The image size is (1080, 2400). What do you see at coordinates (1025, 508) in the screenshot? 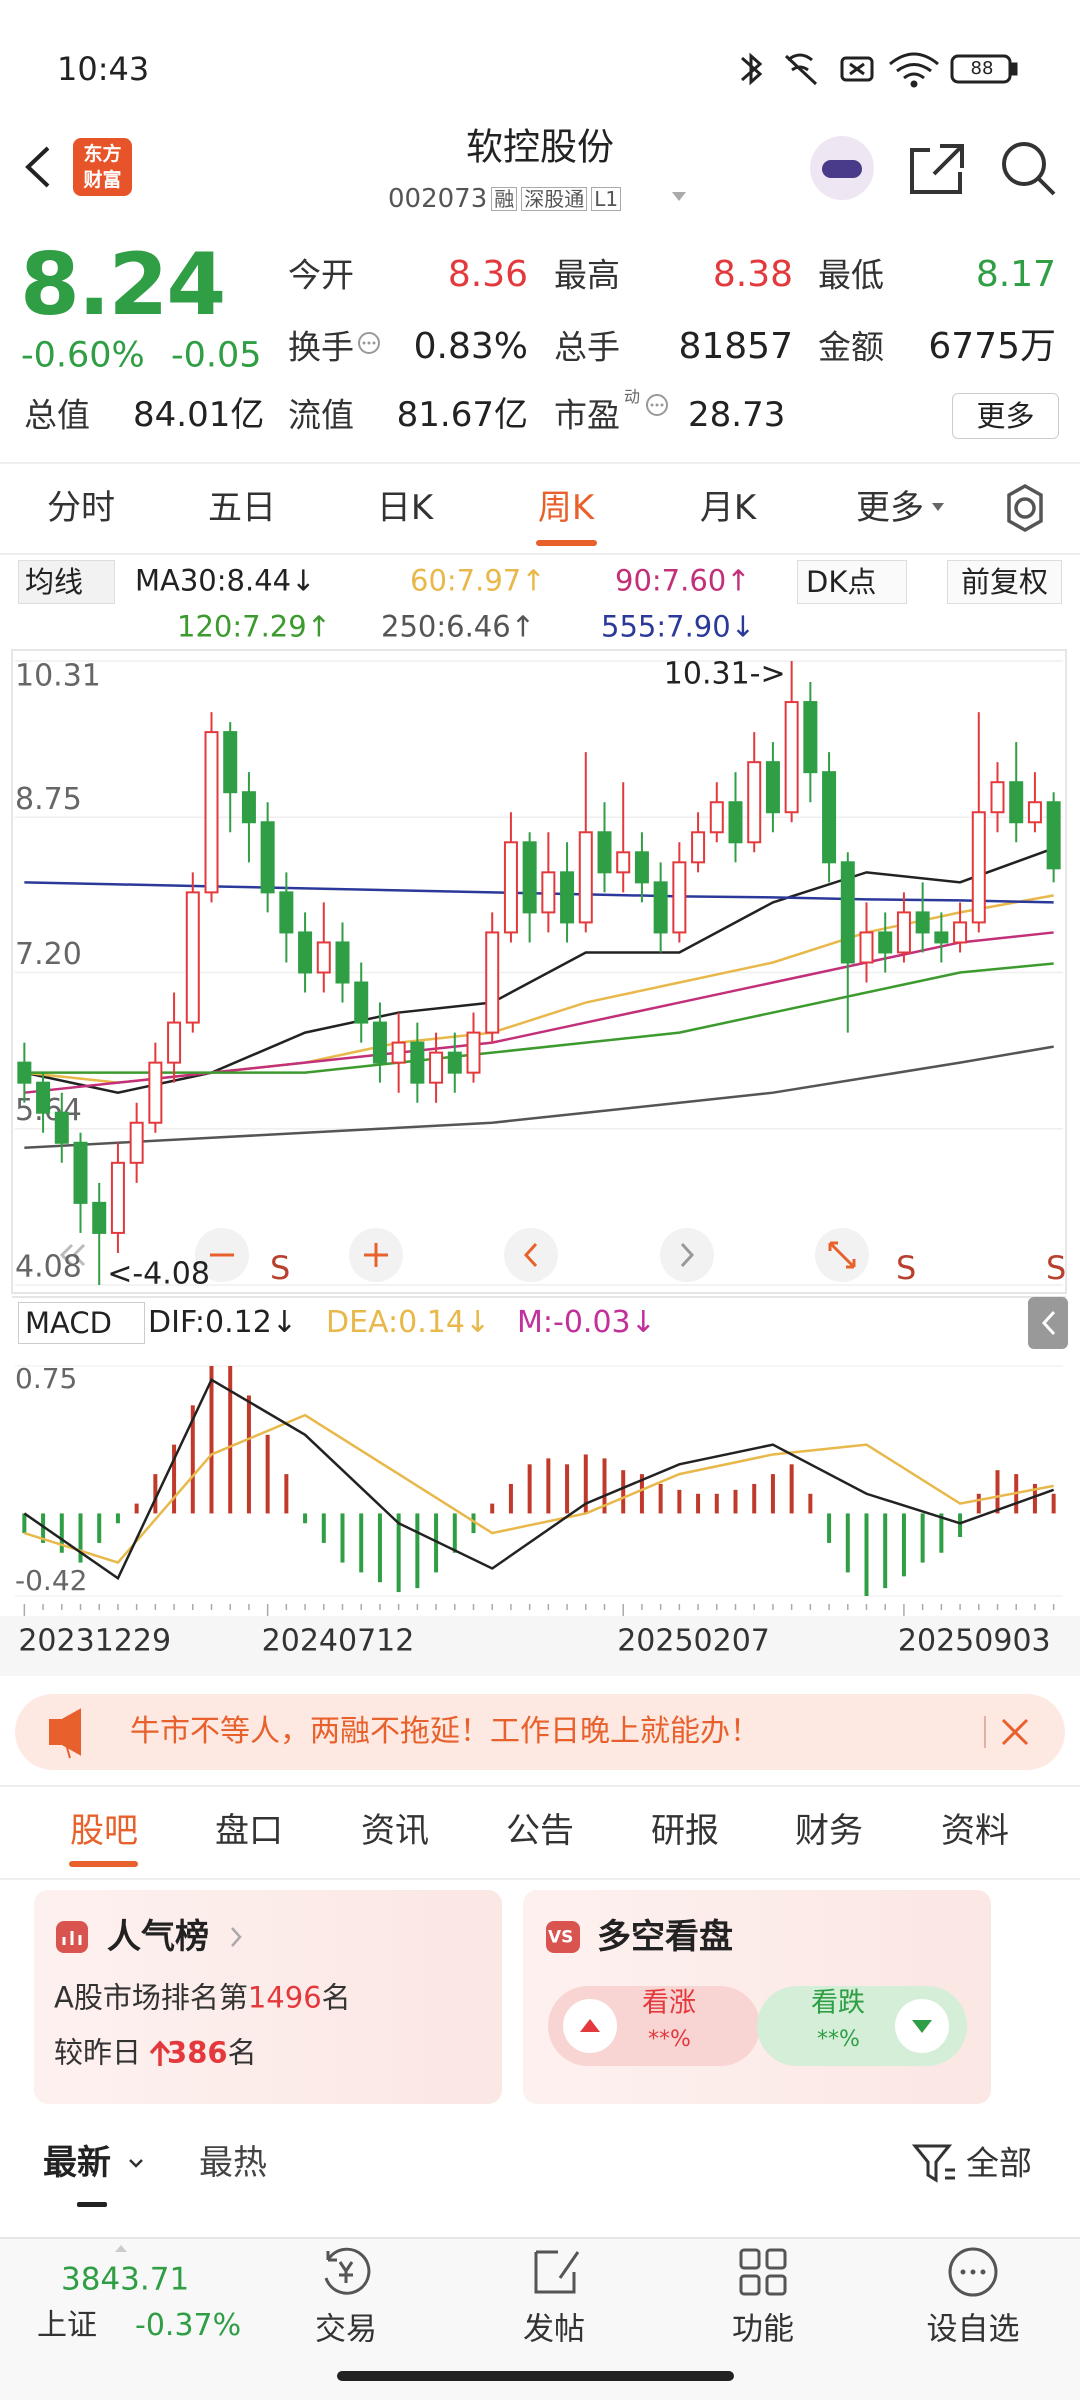
I see `settings-icon` at bounding box center [1025, 508].